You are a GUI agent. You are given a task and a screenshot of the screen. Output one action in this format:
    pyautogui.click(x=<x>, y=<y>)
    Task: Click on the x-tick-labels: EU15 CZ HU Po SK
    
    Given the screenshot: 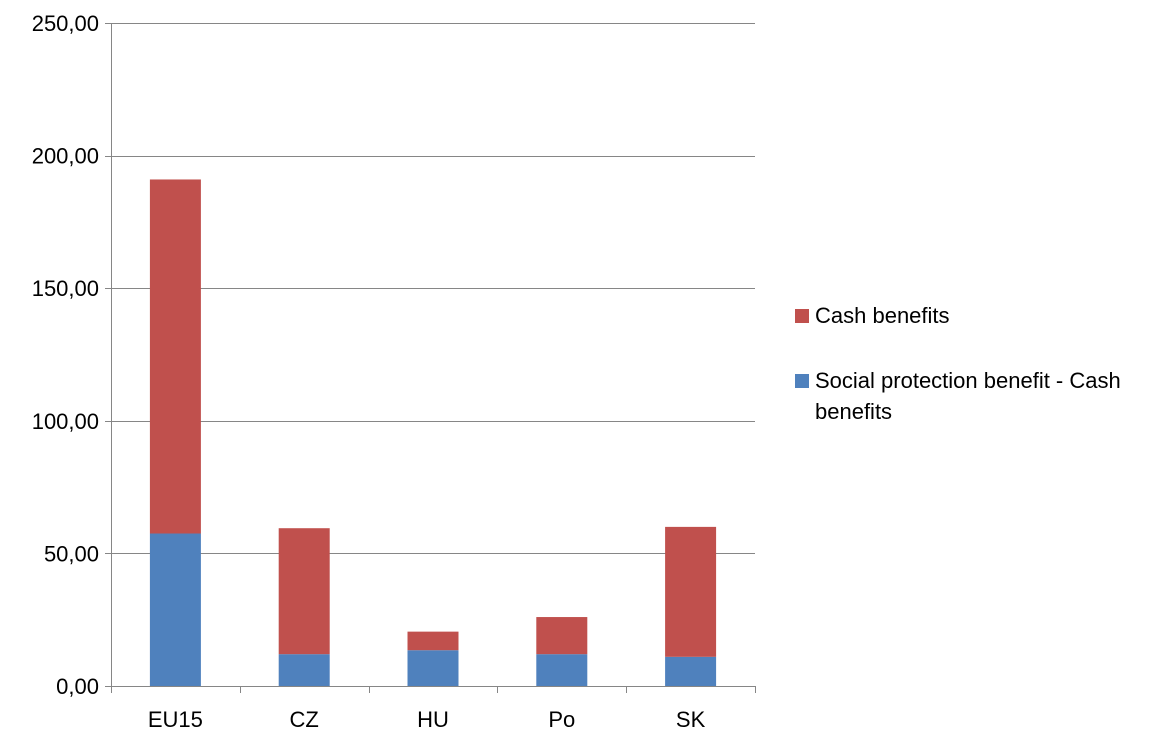 What is the action you would take?
    pyautogui.click(x=427, y=719)
    